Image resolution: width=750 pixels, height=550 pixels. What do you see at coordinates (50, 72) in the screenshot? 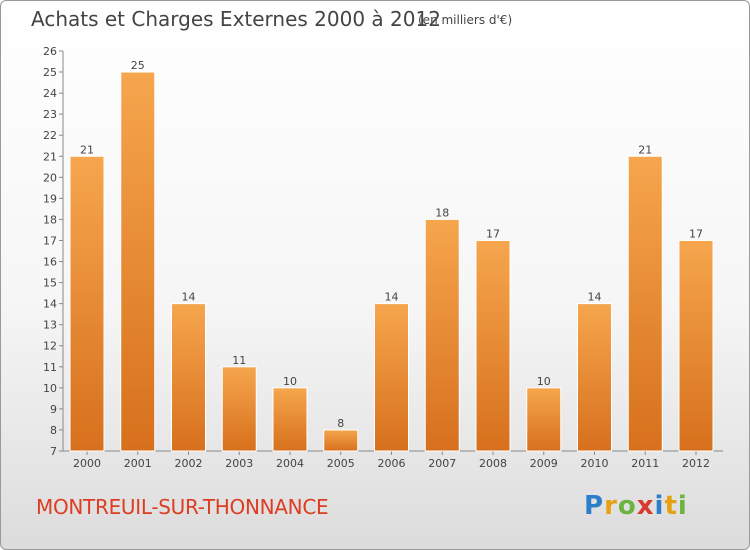
I see `y-tick-label: 25` at bounding box center [50, 72].